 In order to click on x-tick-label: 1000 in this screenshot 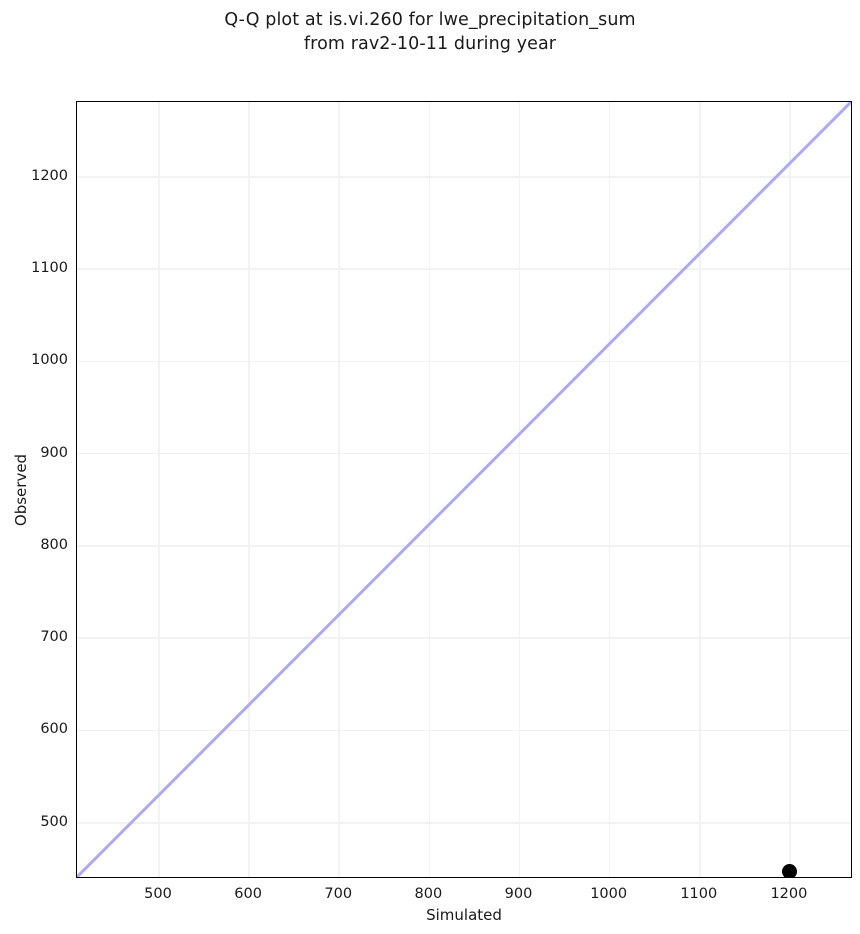, I will do `click(609, 894)`.